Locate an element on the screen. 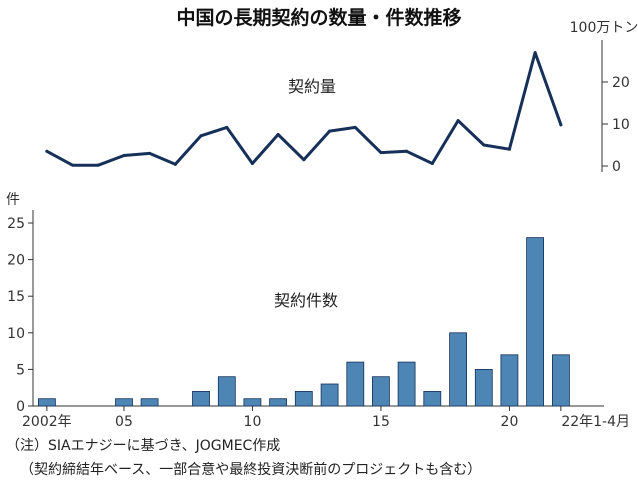 Image resolution: width=638 pixels, height=487 pixels. line-unit-label: 100万トン is located at coordinates (604, 28).